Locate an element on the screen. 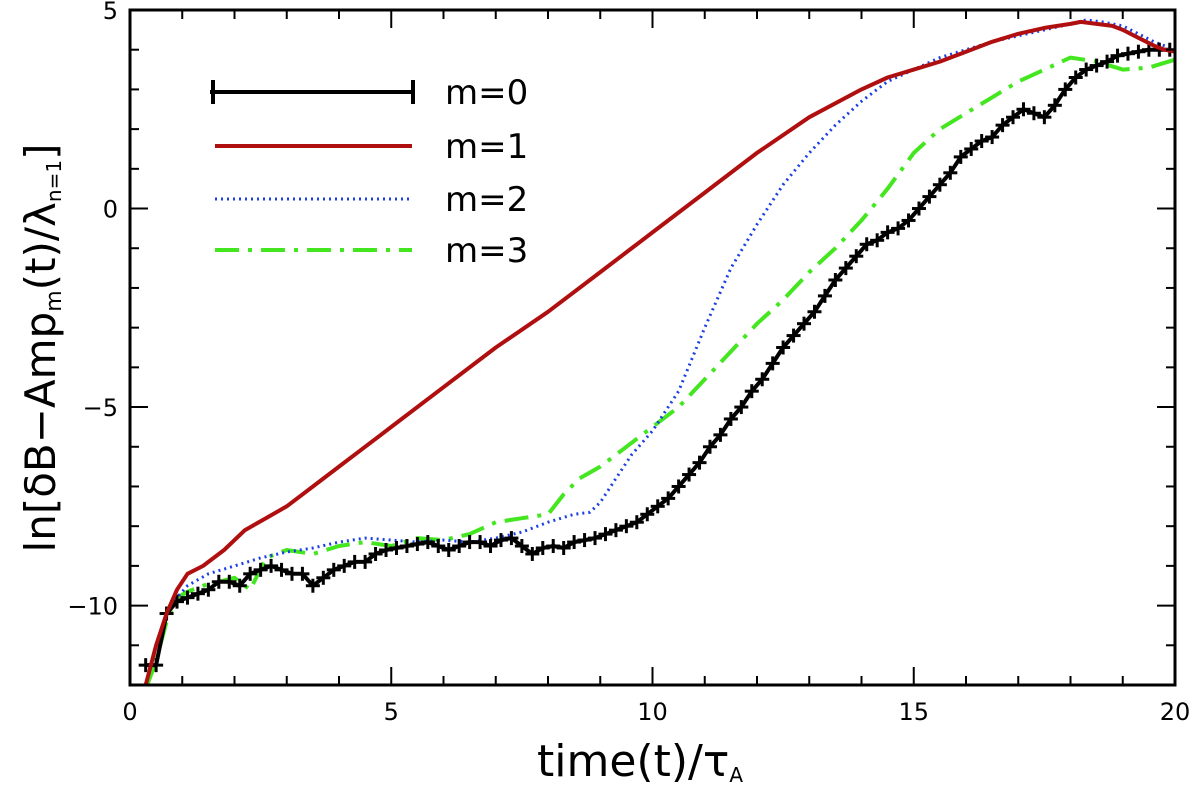 The width and height of the screenshot is (1200, 800). x-tick-label: 0 is located at coordinates (129, 712).